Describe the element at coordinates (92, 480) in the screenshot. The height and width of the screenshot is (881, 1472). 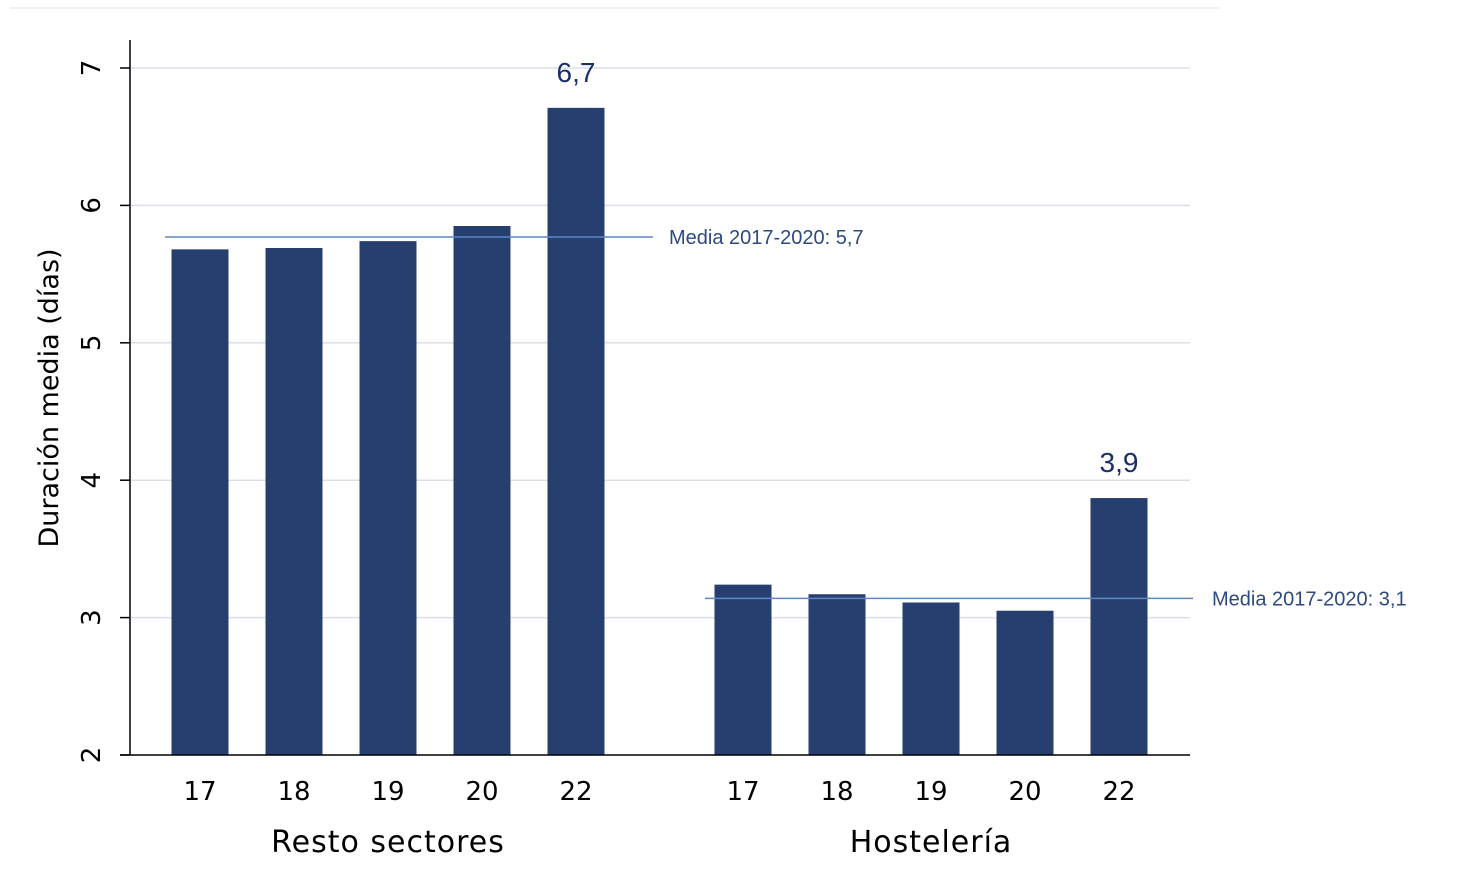
I see `y-tick-label: 4` at that location.